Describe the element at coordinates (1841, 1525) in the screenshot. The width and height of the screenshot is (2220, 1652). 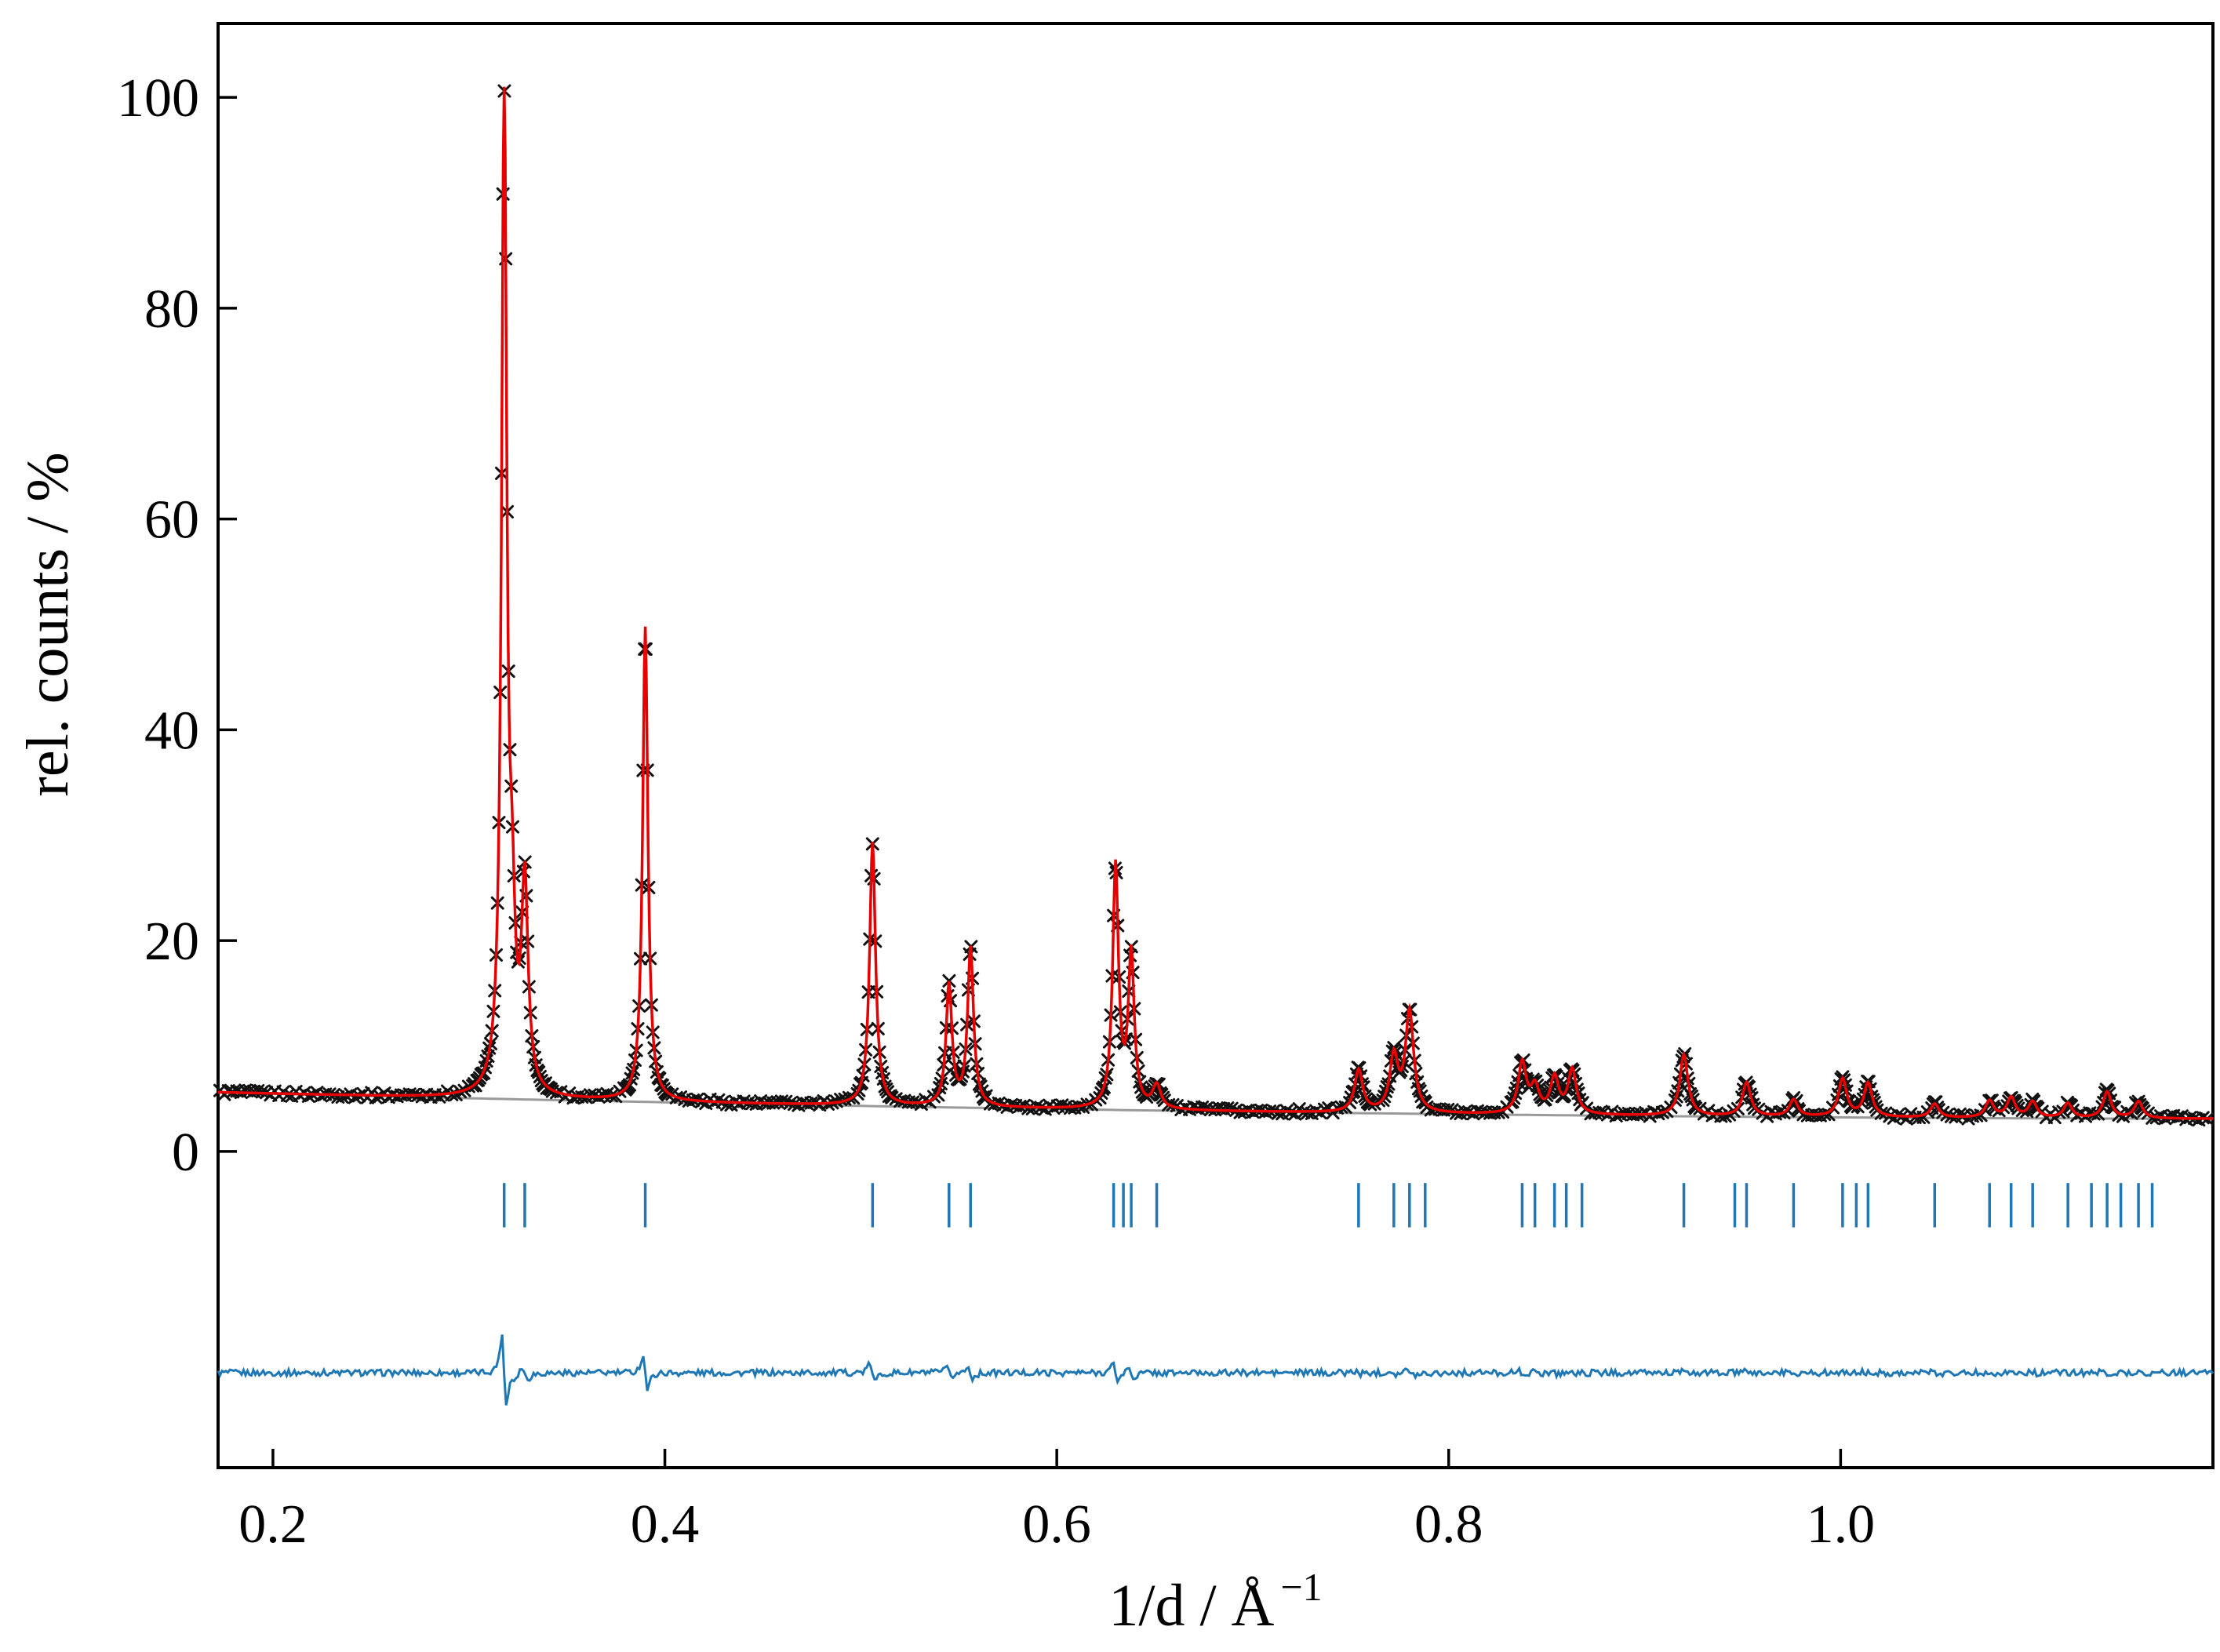
I see `x-tick-label: 1.0` at that location.